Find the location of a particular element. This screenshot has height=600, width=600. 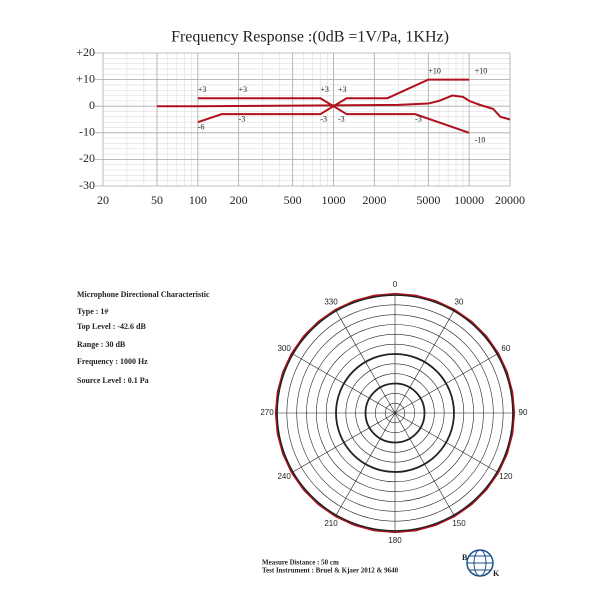

angle-label: 120 is located at coordinates (506, 476).